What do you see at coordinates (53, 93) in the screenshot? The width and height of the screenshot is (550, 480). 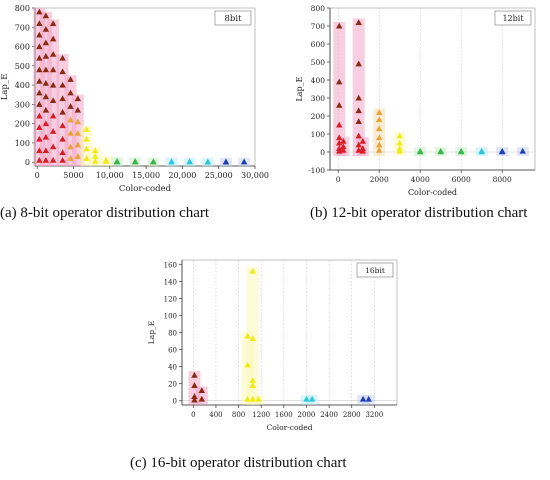 I see `cluster-band` at bounding box center [53, 93].